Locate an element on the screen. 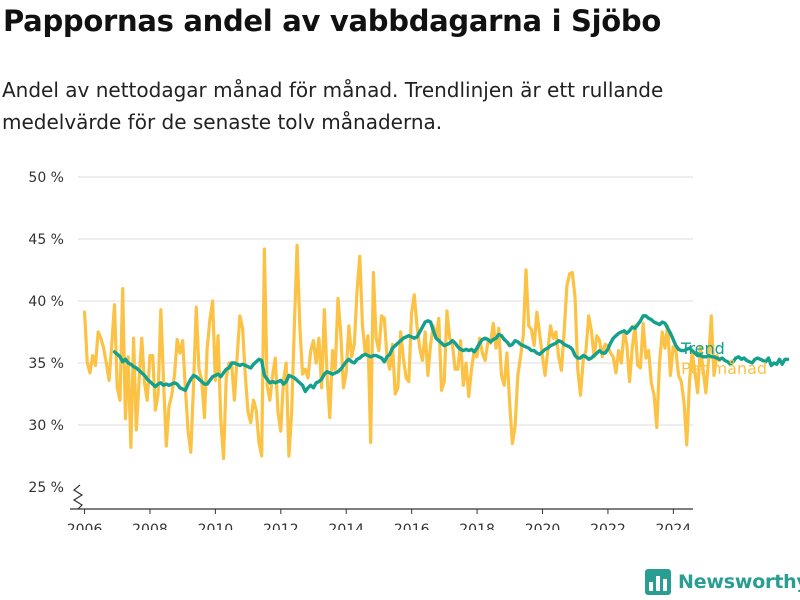 This screenshot has height=600, width=800. legend-label-monthly: Per månad is located at coordinates (724, 368).